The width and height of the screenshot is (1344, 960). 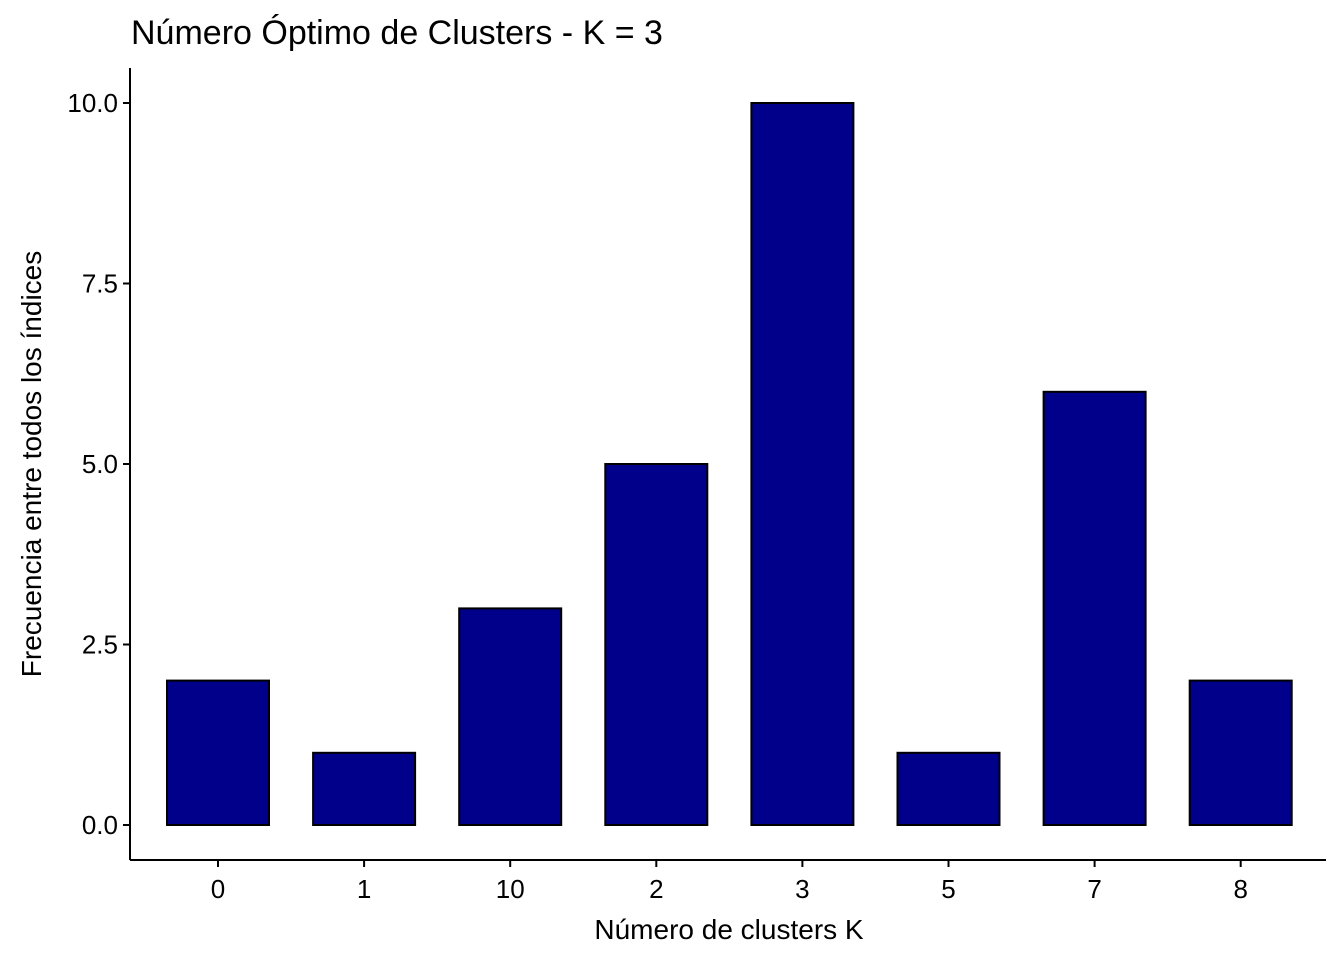 I want to click on x-tick-label: 0, so click(x=218, y=889).